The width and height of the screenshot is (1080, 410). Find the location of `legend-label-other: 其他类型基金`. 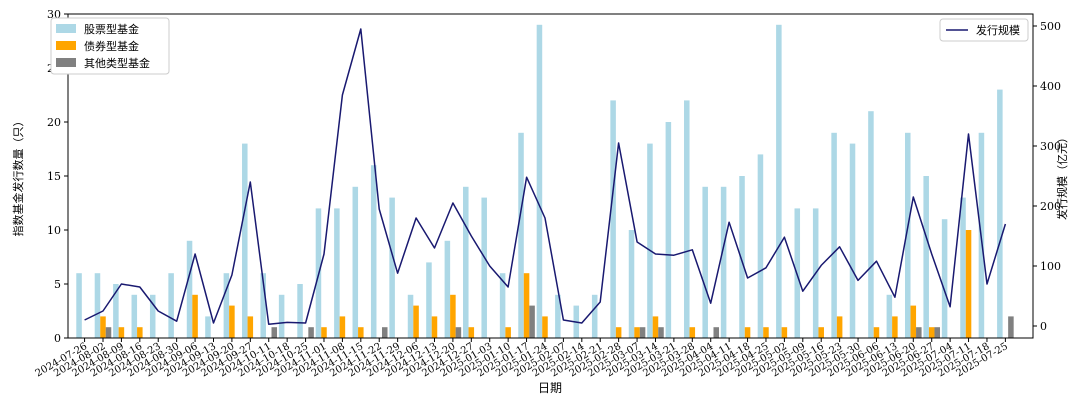

legend-label-other: 其他类型基金 is located at coordinates (117, 63).